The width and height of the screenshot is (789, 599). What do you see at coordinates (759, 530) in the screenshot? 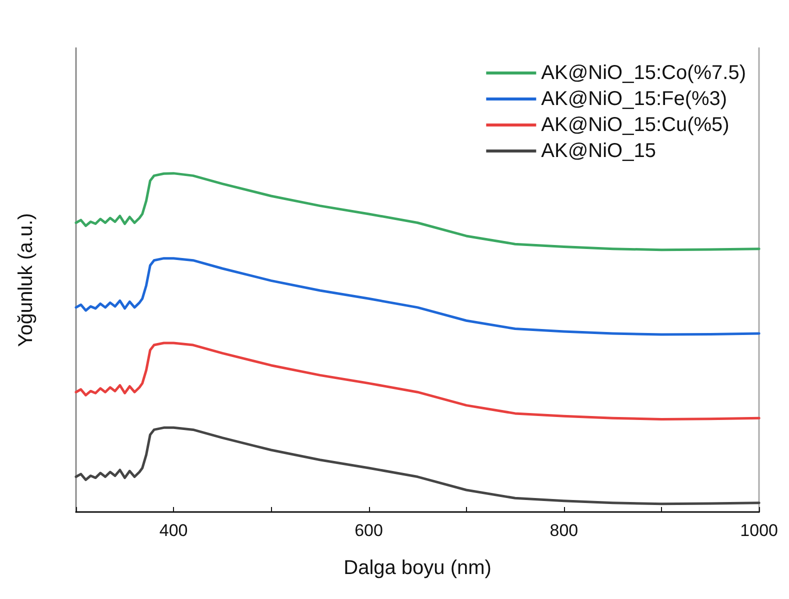
I see `x-tick-label: 1000` at bounding box center [759, 530].